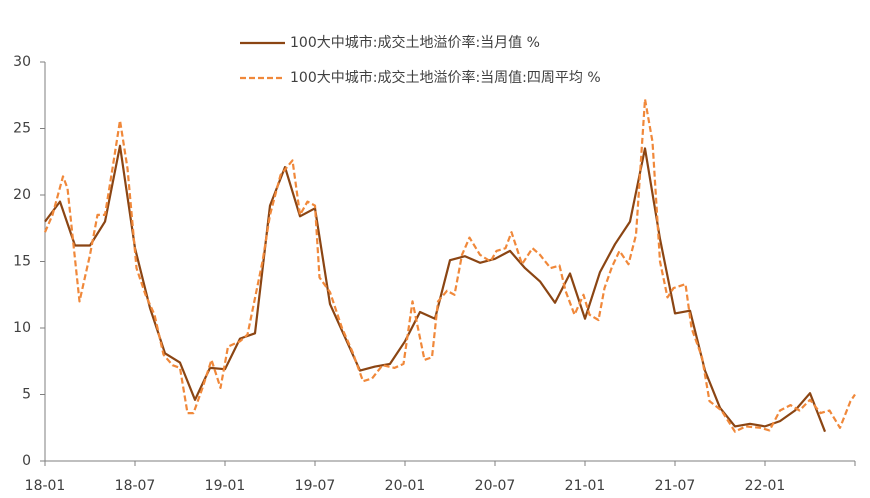  Describe the element at coordinates (22, 129) in the screenshot. I see `y-tick-label: 25` at that location.